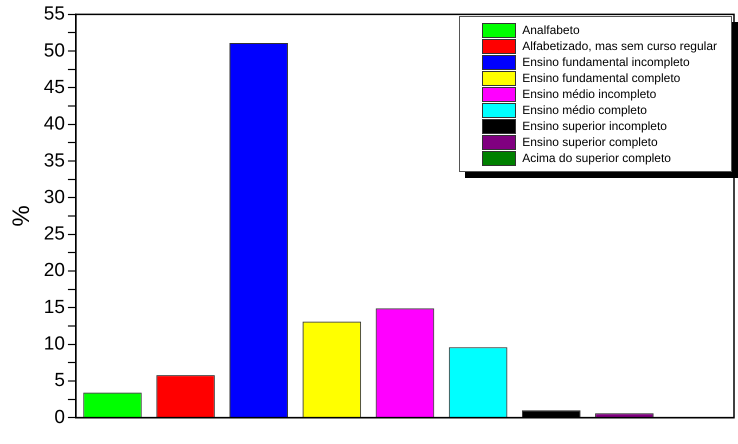 Image resolution: width=738 pixels, height=444 pixels. Describe the element at coordinates (601, 78) in the screenshot. I see `legend-label: Ensino fundamental completo` at that location.